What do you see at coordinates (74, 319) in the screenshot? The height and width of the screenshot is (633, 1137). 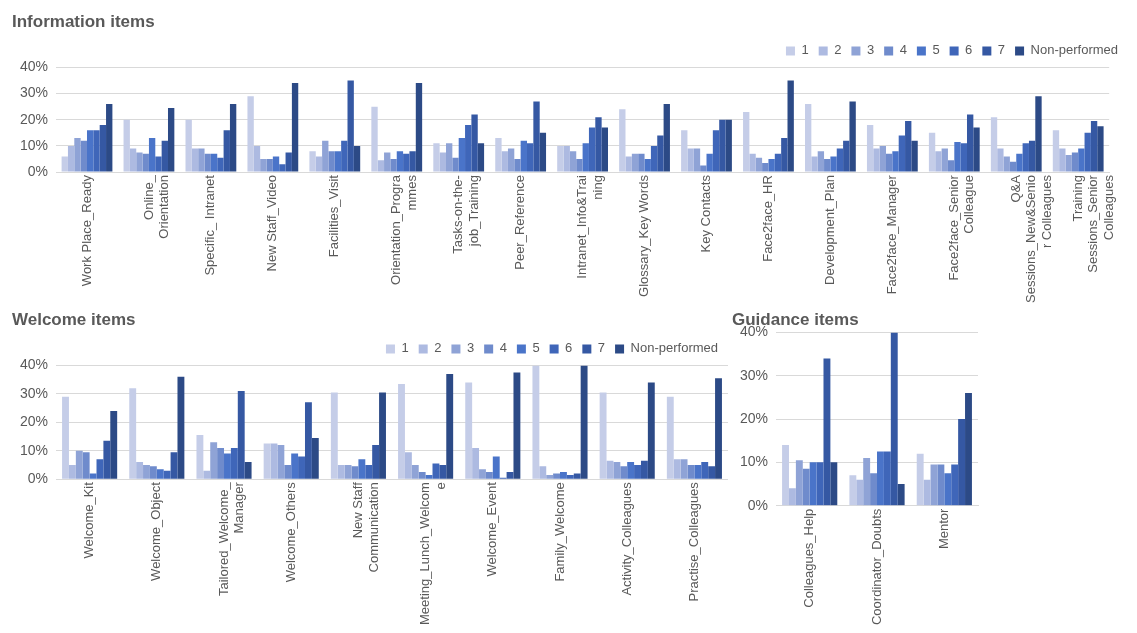 I see `chart-title: Welcome items` at bounding box center [74, 319].